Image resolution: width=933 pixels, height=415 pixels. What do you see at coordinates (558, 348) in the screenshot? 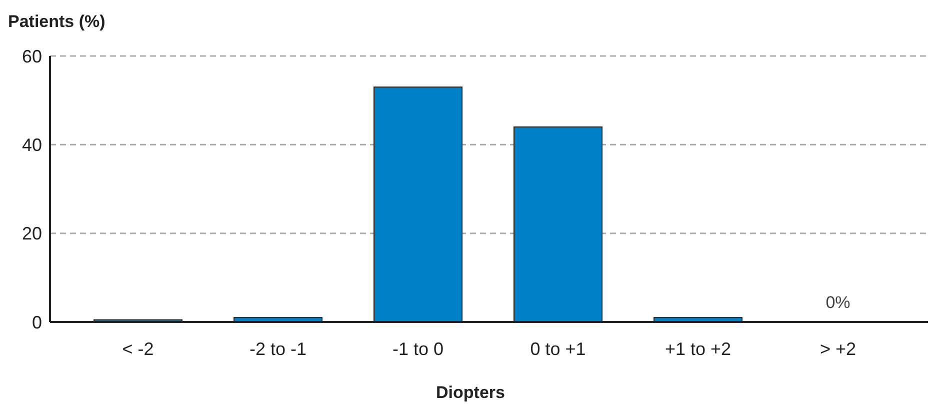
I see `x-tick-label: 0 to +1` at bounding box center [558, 348].